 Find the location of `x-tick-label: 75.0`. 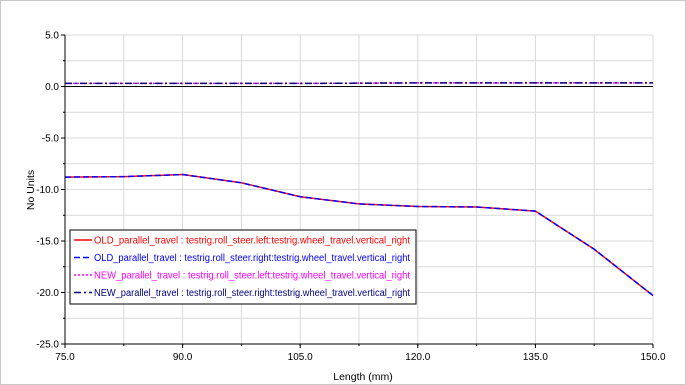

x-tick-label: 75.0 is located at coordinates (65, 357).